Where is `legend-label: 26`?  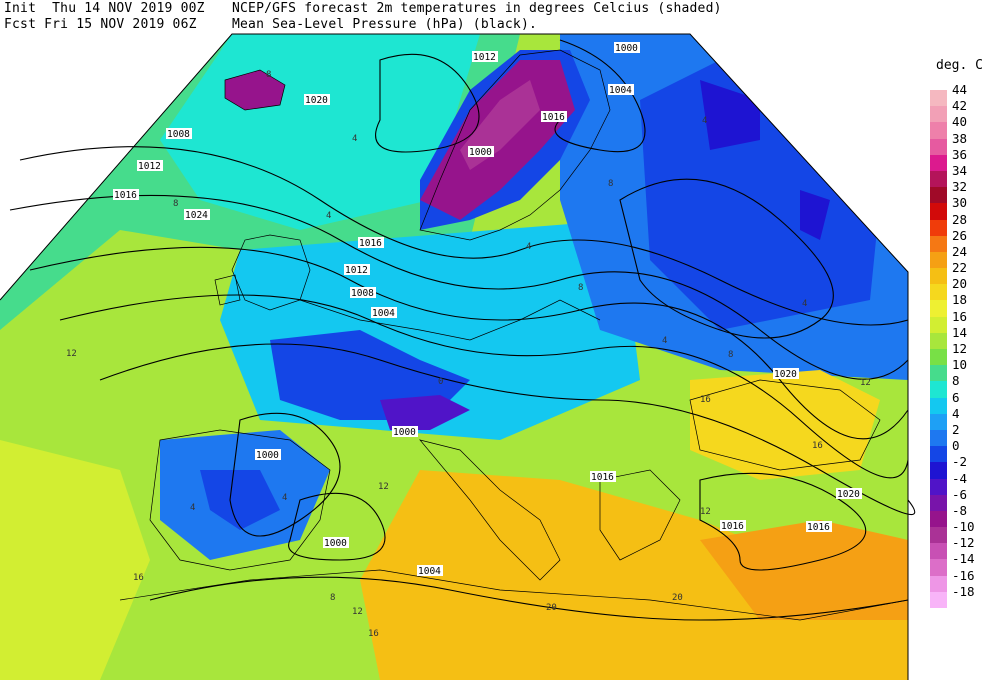
legend-label: 26 is located at coordinates (960, 235).